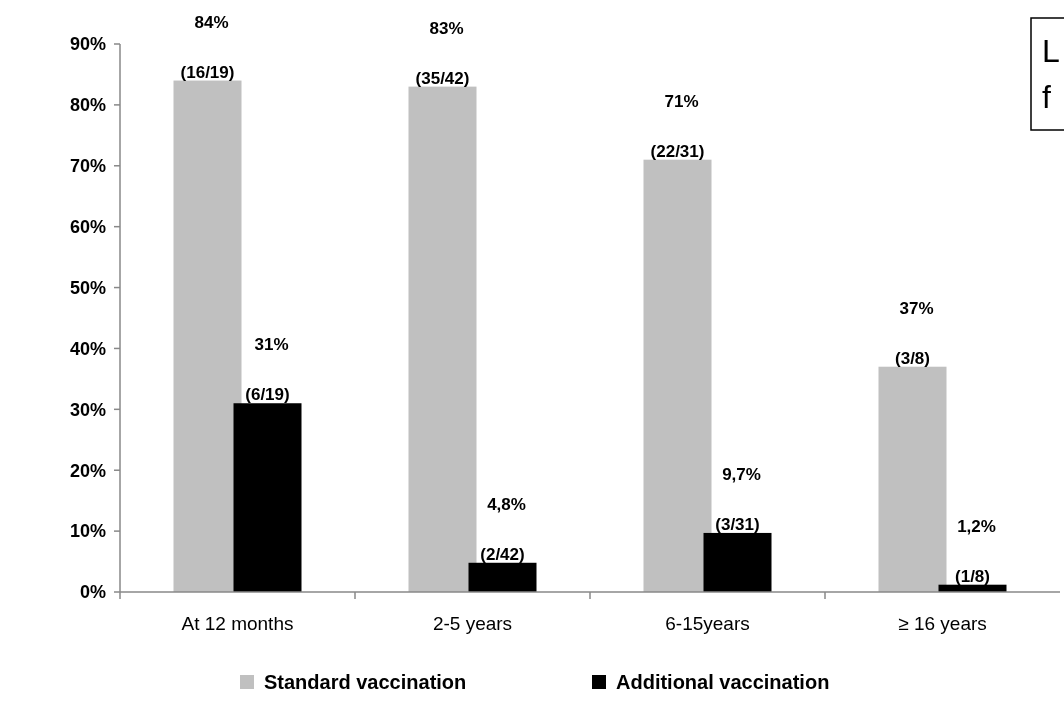 This screenshot has height=720, width=1064. I want to click on x-tick-label: ≥ 16 years, so click(942, 623).